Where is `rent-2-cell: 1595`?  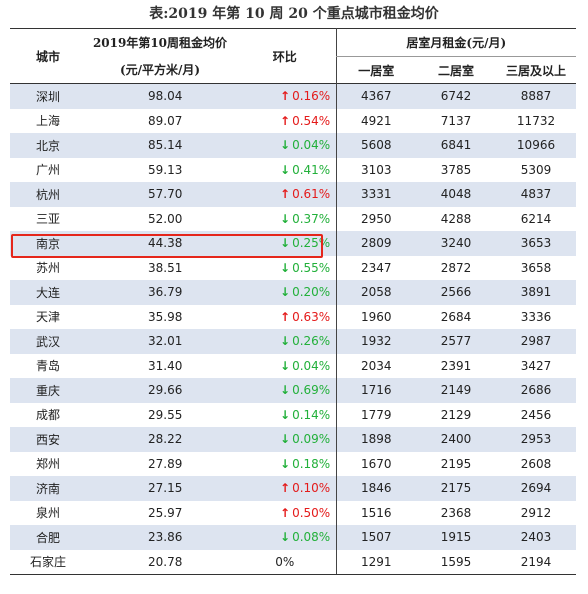 rent-2-cell: 1595 is located at coordinates (456, 562).